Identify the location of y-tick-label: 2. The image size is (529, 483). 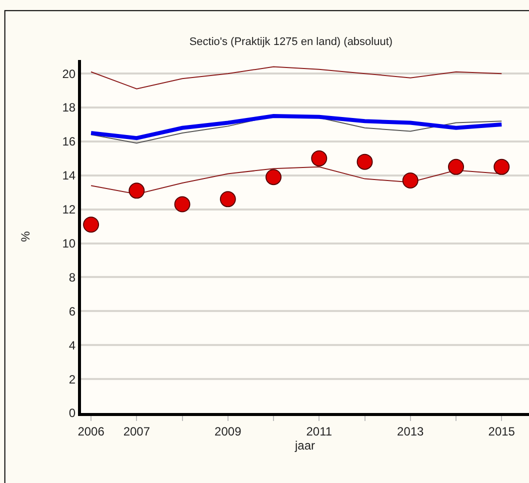
(72, 379).